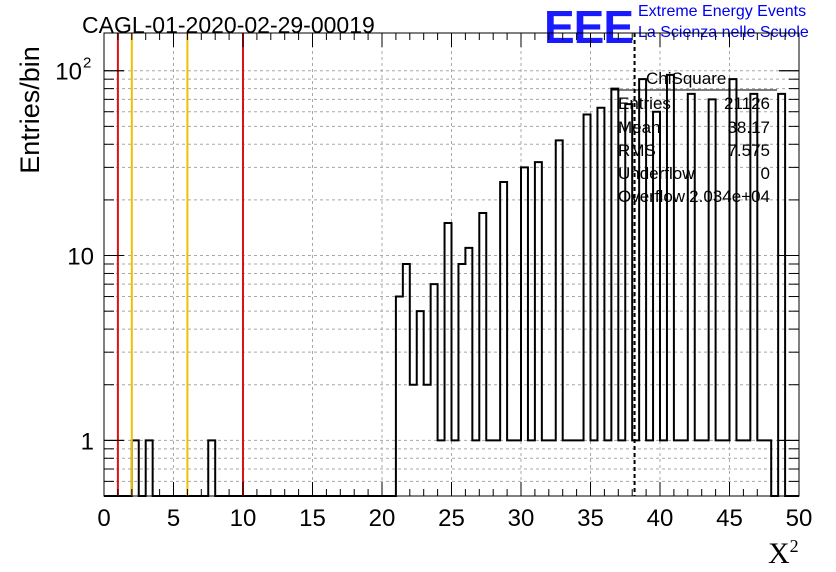 Image resolution: width=836 pixels, height=572 pixels. I want to click on eee-logo: EEE, so click(589, 27).